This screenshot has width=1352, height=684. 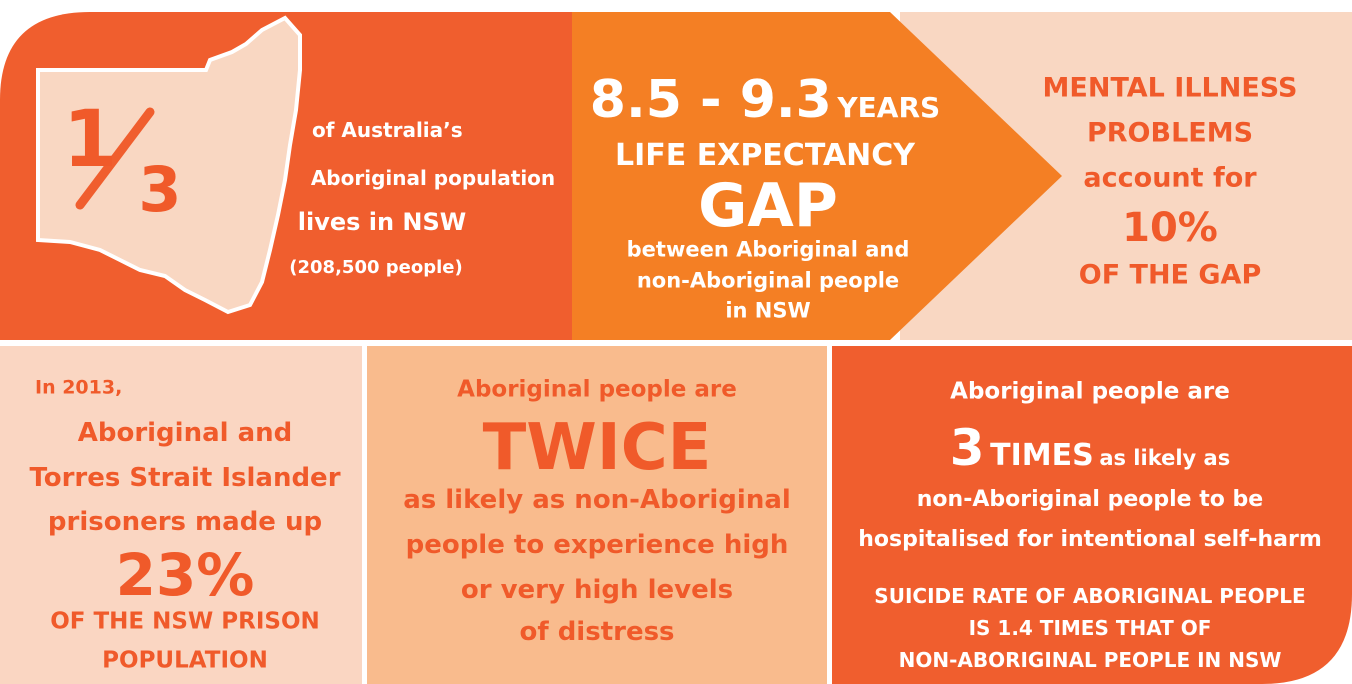 I want to click on text-line: PROBLEMS, so click(x=1170, y=133).